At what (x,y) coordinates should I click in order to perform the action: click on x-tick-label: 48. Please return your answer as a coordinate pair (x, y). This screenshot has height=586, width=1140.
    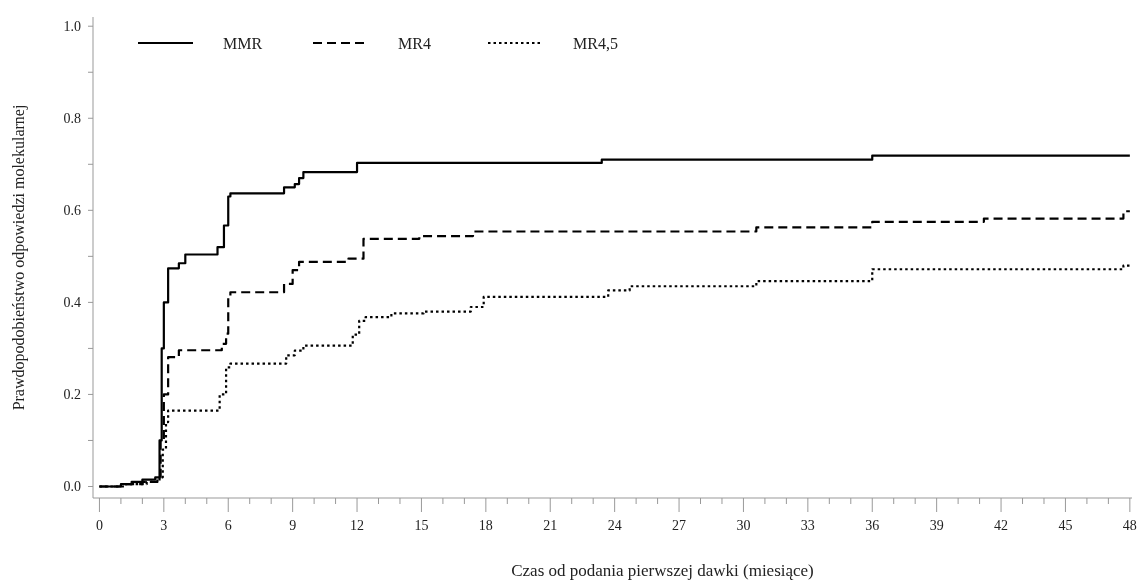
    Looking at the image, I should click on (1129, 525).